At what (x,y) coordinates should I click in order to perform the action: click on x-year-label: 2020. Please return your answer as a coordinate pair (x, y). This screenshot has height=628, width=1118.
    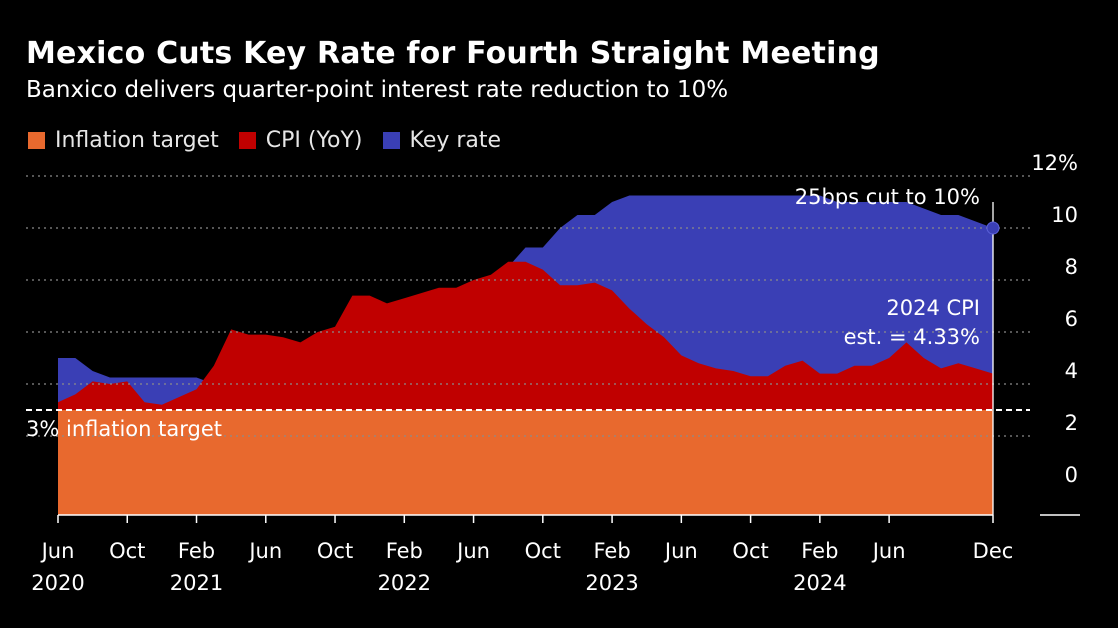
    Looking at the image, I should click on (57, 583).